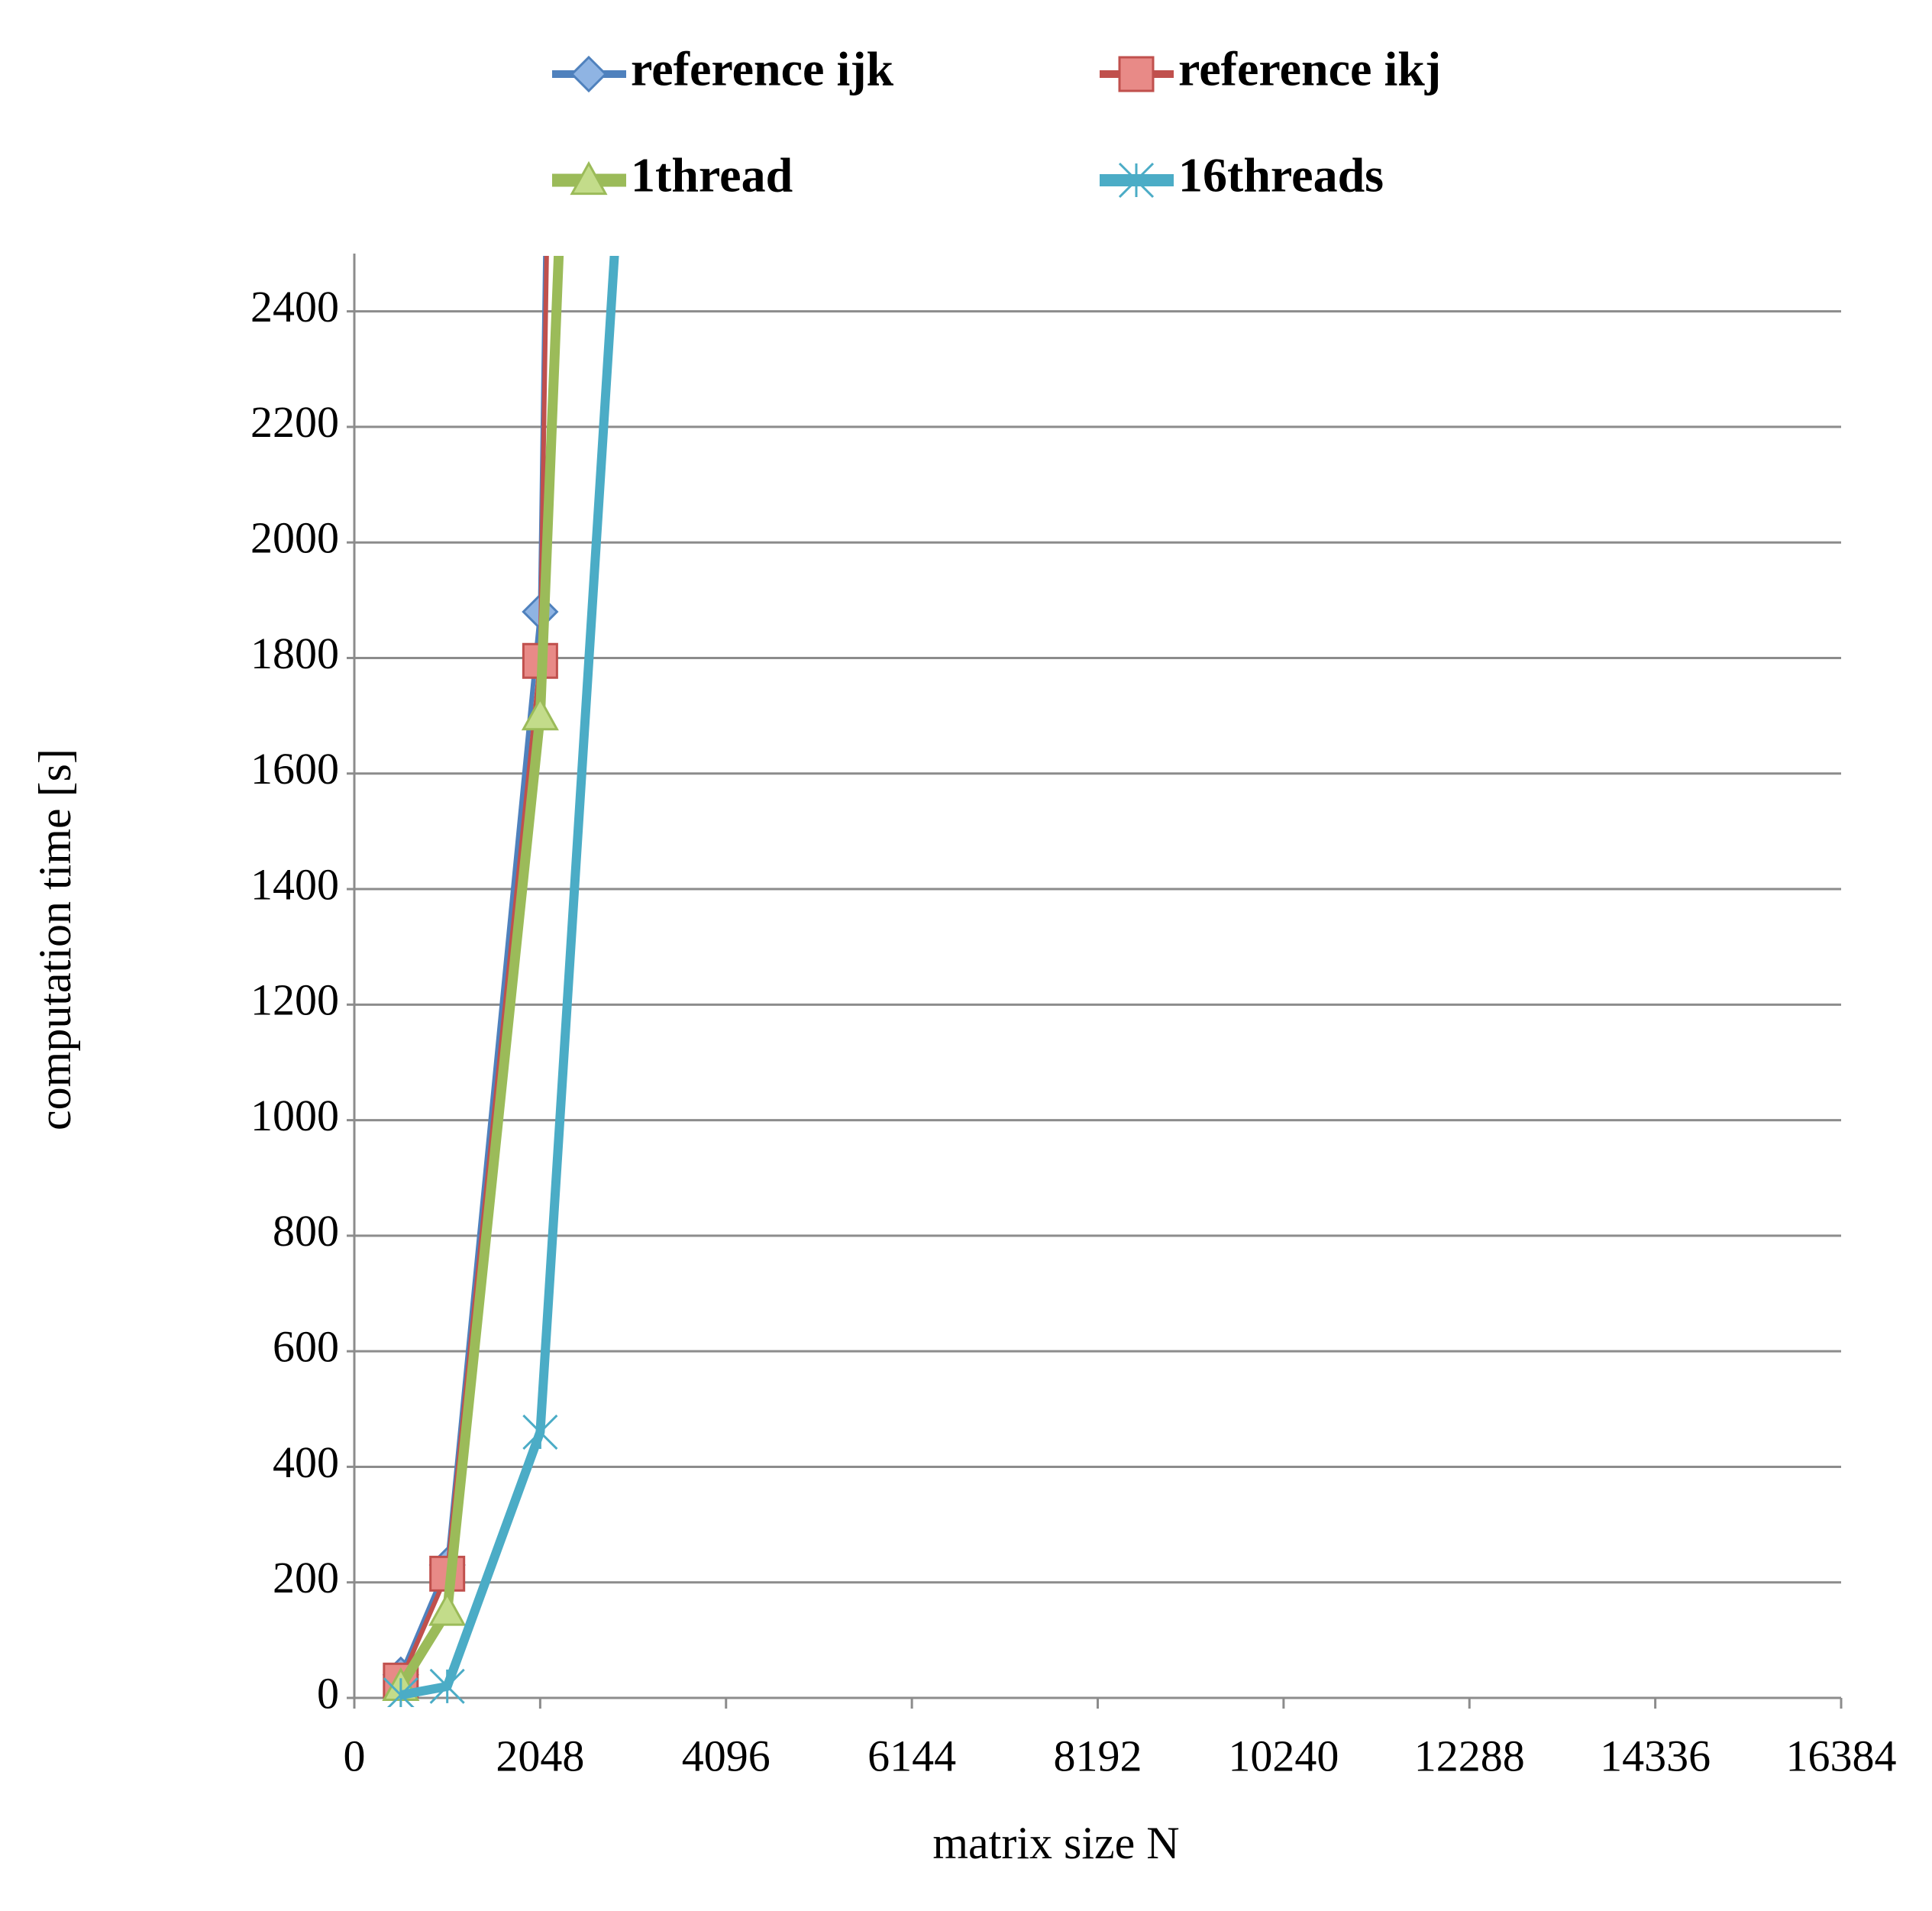 The image size is (1932, 1911). I want to click on x-tick-label: 2048, so click(540, 1755).